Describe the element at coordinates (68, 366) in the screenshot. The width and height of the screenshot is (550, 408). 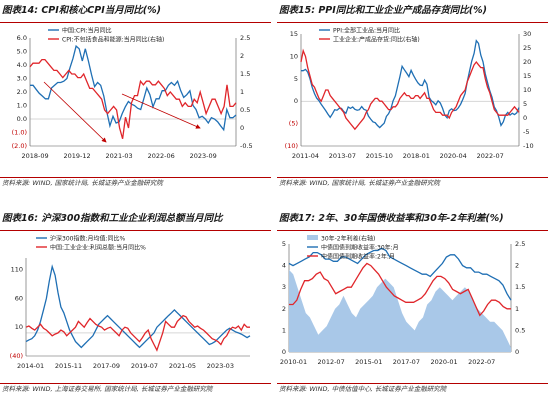
I see `x-tick-label: 2015-11` at that location.